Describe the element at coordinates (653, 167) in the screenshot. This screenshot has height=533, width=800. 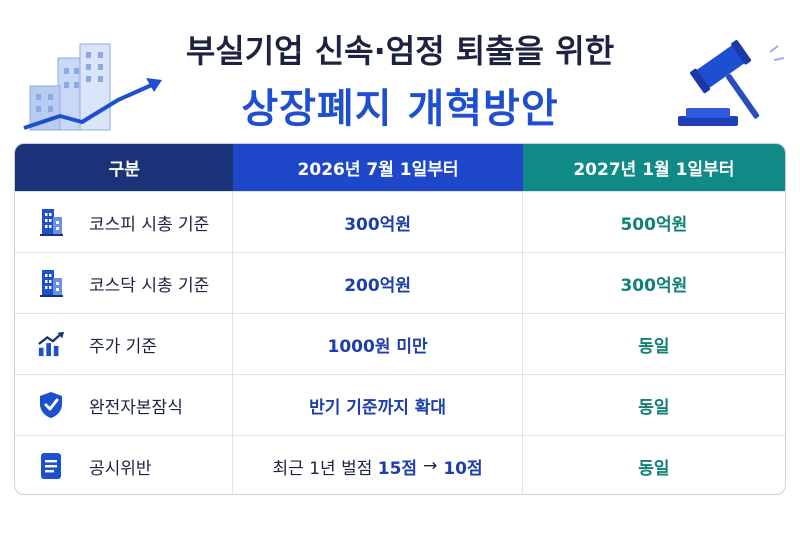
I see `header-2027: 2027년 1월 1일부터` at that location.